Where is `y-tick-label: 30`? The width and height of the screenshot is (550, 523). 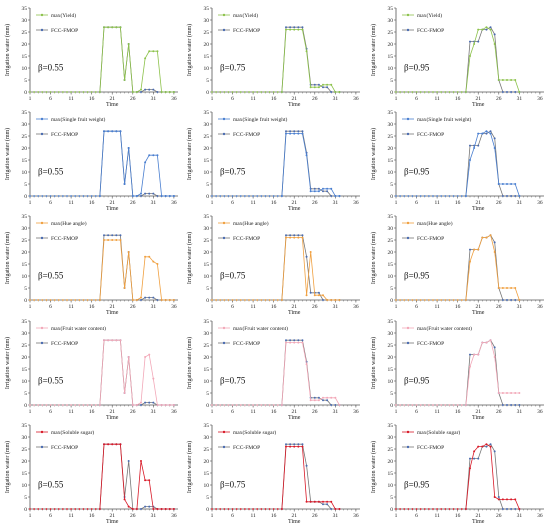
y-tick-label: 30 is located at coordinates (391, 334).